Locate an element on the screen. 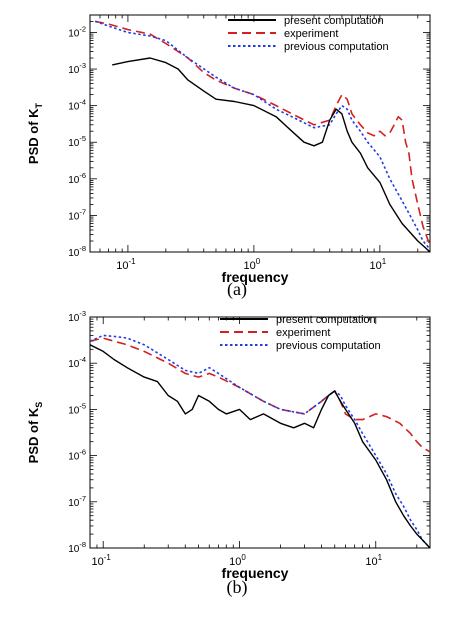  chart-b-x-tick-label: 10⁻¹ is located at coordinates (102, 560).